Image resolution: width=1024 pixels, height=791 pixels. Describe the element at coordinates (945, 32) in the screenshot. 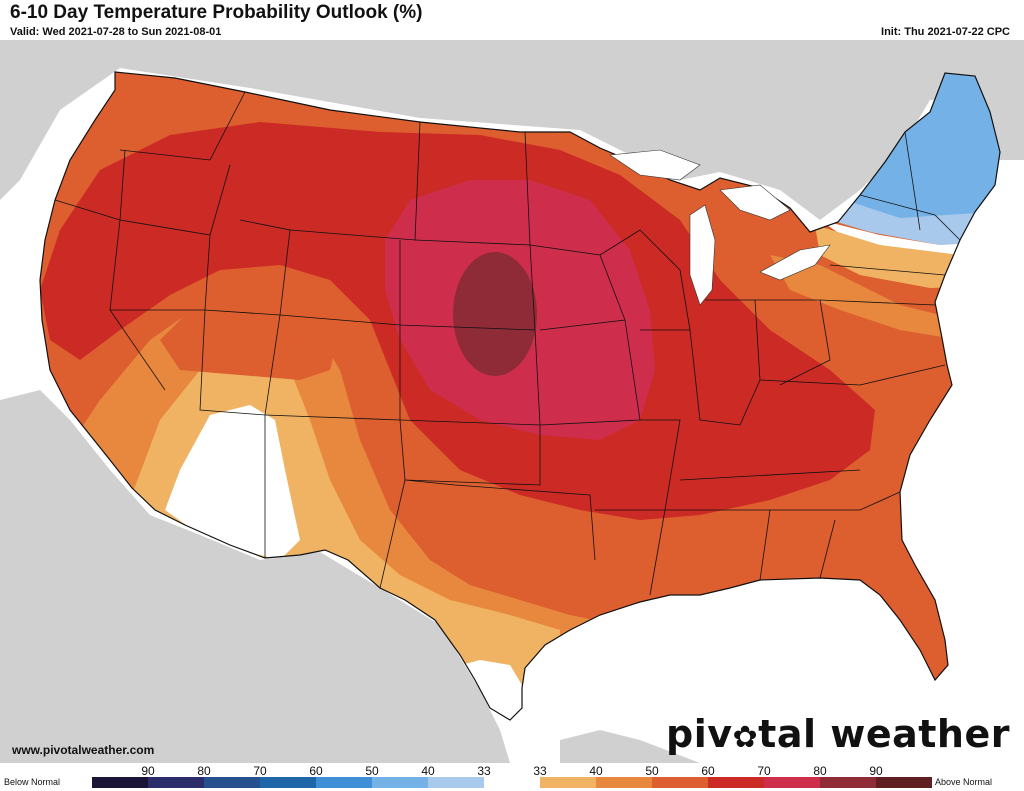

I see `init-info: Init: Thu 2021-07-22 CPC` at that location.